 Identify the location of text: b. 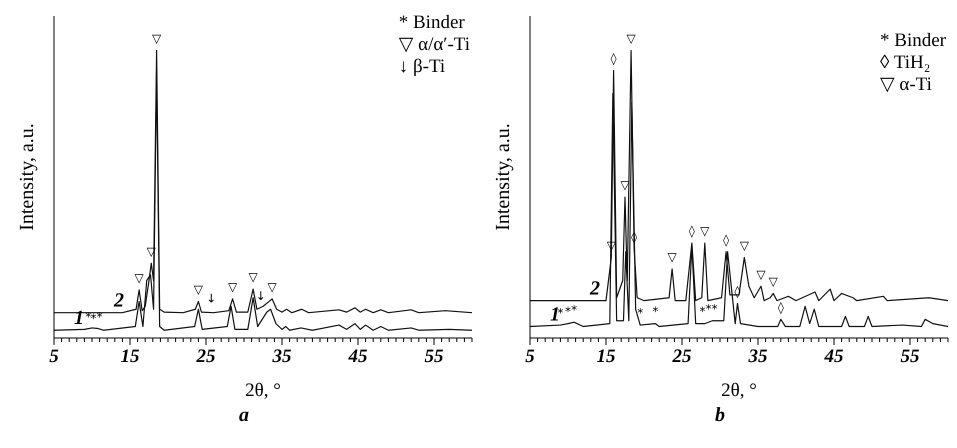
(720, 415).